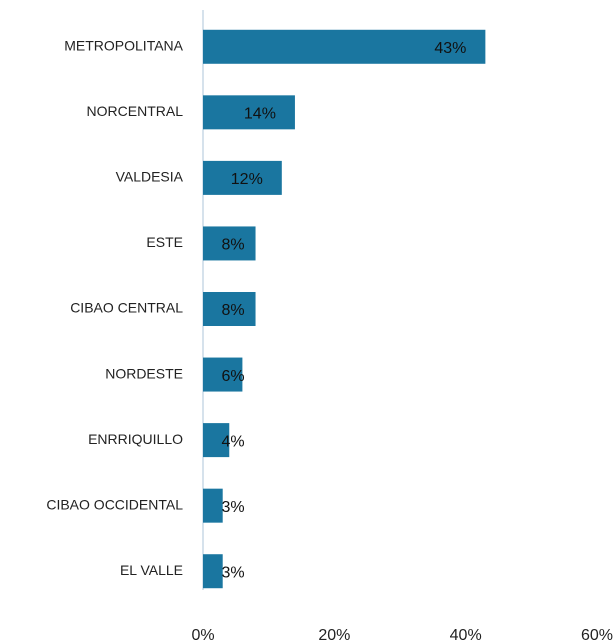 The image size is (614, 643). I want to click on x-tick-label: 20%, so click(334, 635).